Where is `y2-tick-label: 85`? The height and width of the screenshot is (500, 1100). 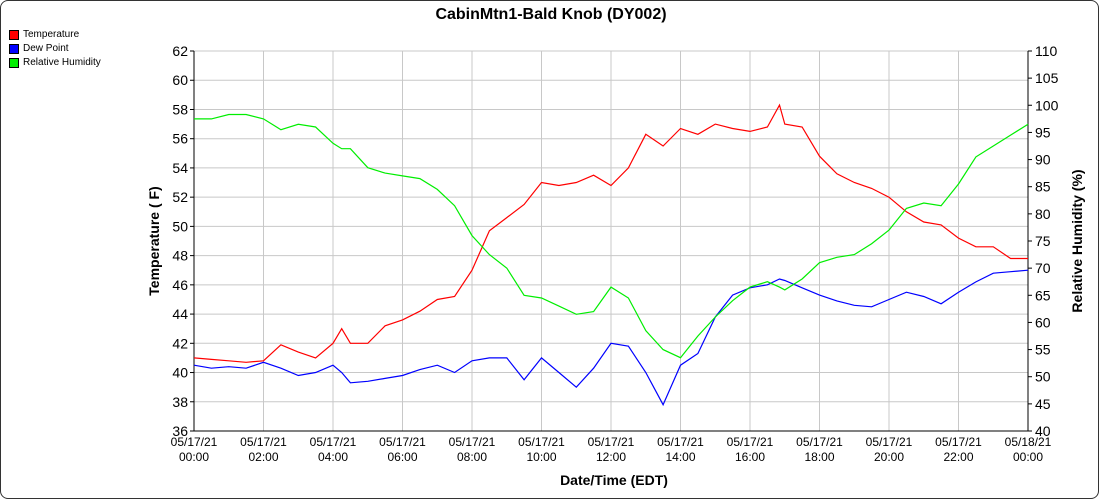
y2-tick-label: 85 is located at coordinates (1043, 187).